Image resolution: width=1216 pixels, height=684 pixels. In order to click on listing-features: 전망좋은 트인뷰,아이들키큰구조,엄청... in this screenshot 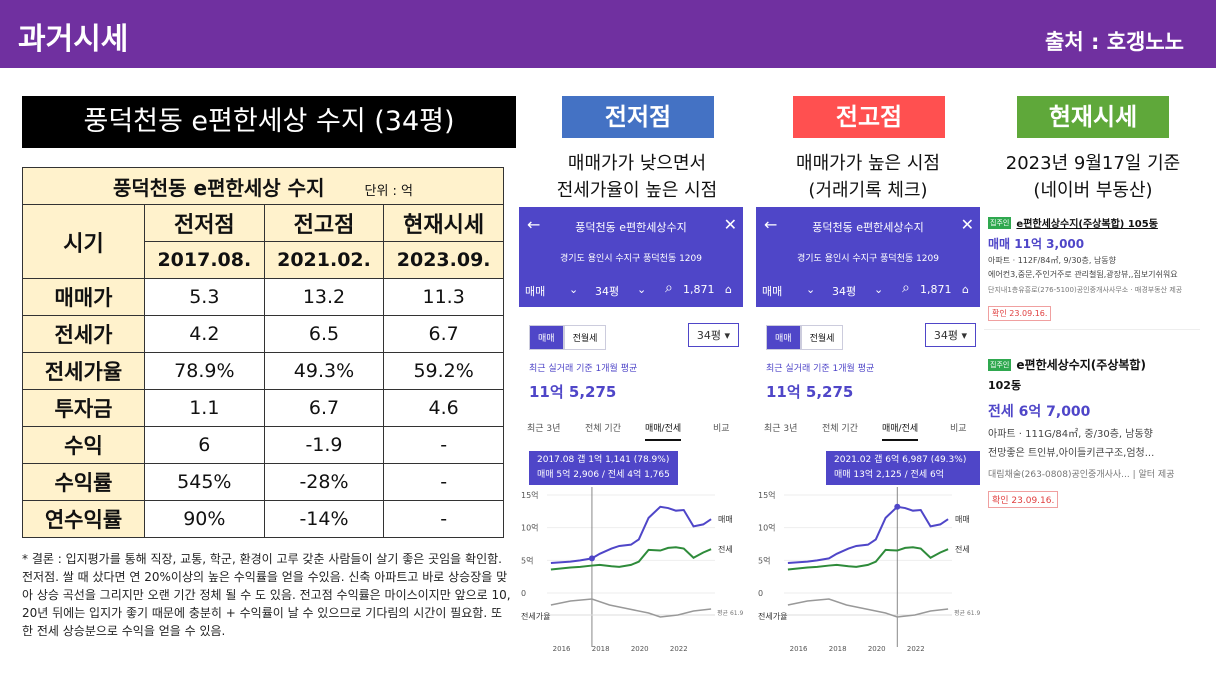, I will do `click(1071, 453)`.